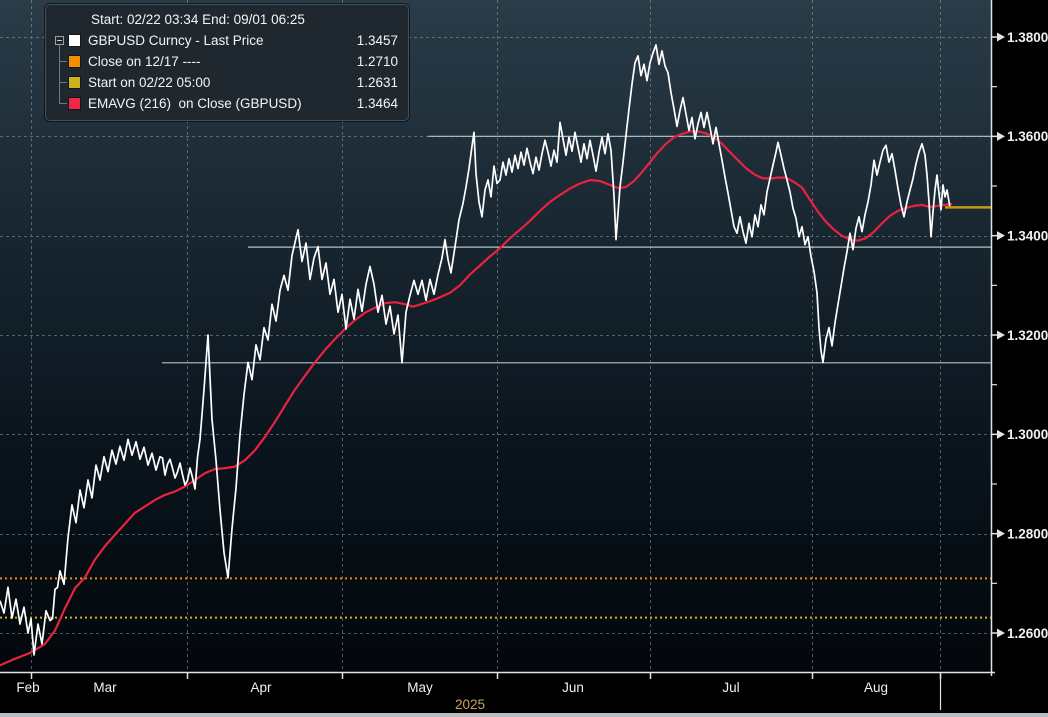 The width and height of the screenshot is (1048, 717). Describe the element at coordinates (1027, 37) in the screenshot. I see `y-axis-label: 1.3800` at that location.